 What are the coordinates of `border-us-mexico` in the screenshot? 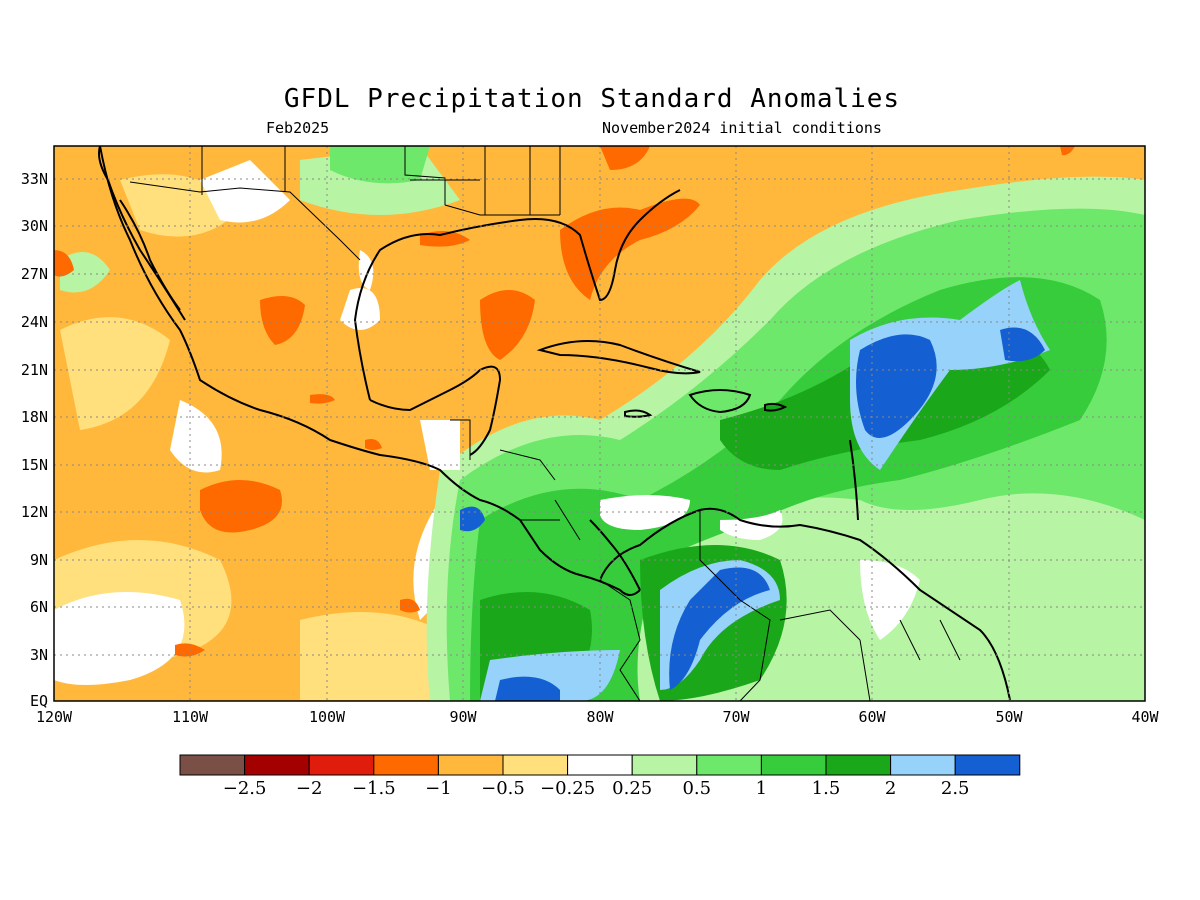 It's located at (245, 221).